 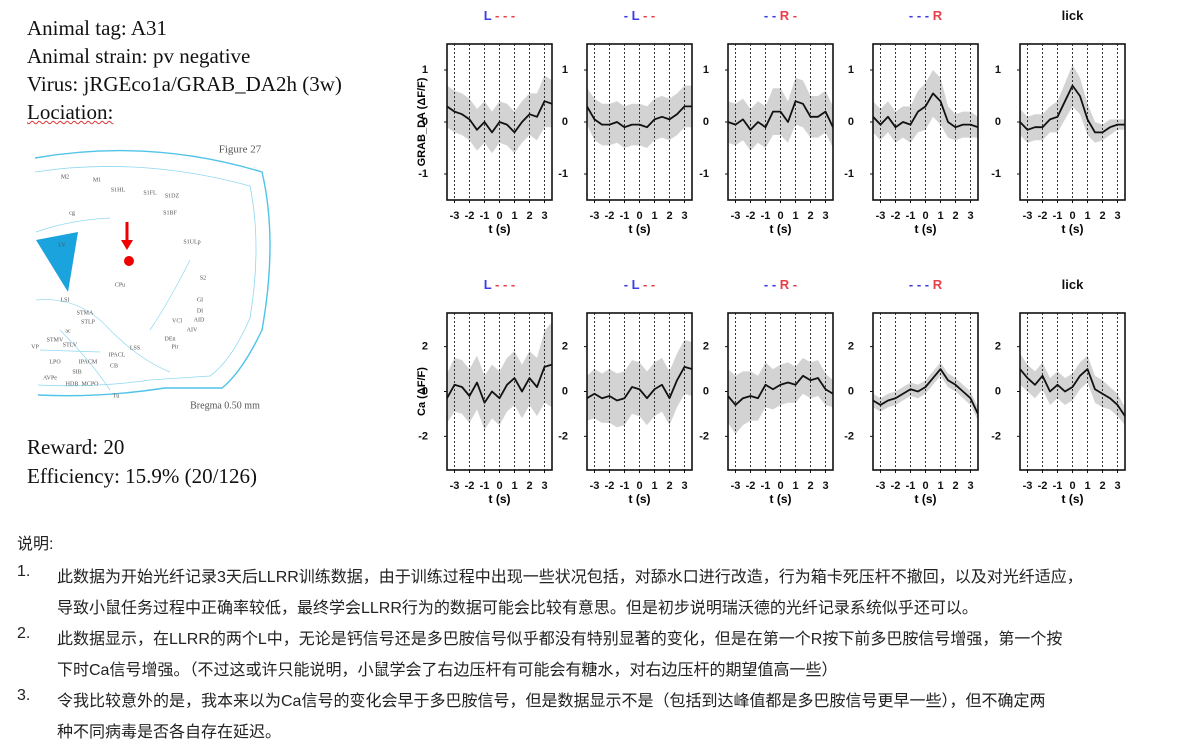 I want to click on atlas-label: S1BF, so click(x=170, y=213).